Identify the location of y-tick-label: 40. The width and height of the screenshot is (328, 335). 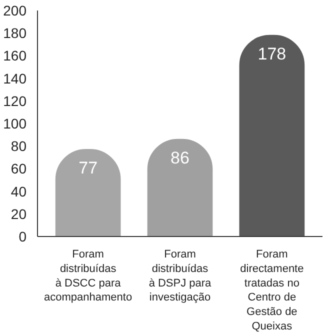
(18, 191).